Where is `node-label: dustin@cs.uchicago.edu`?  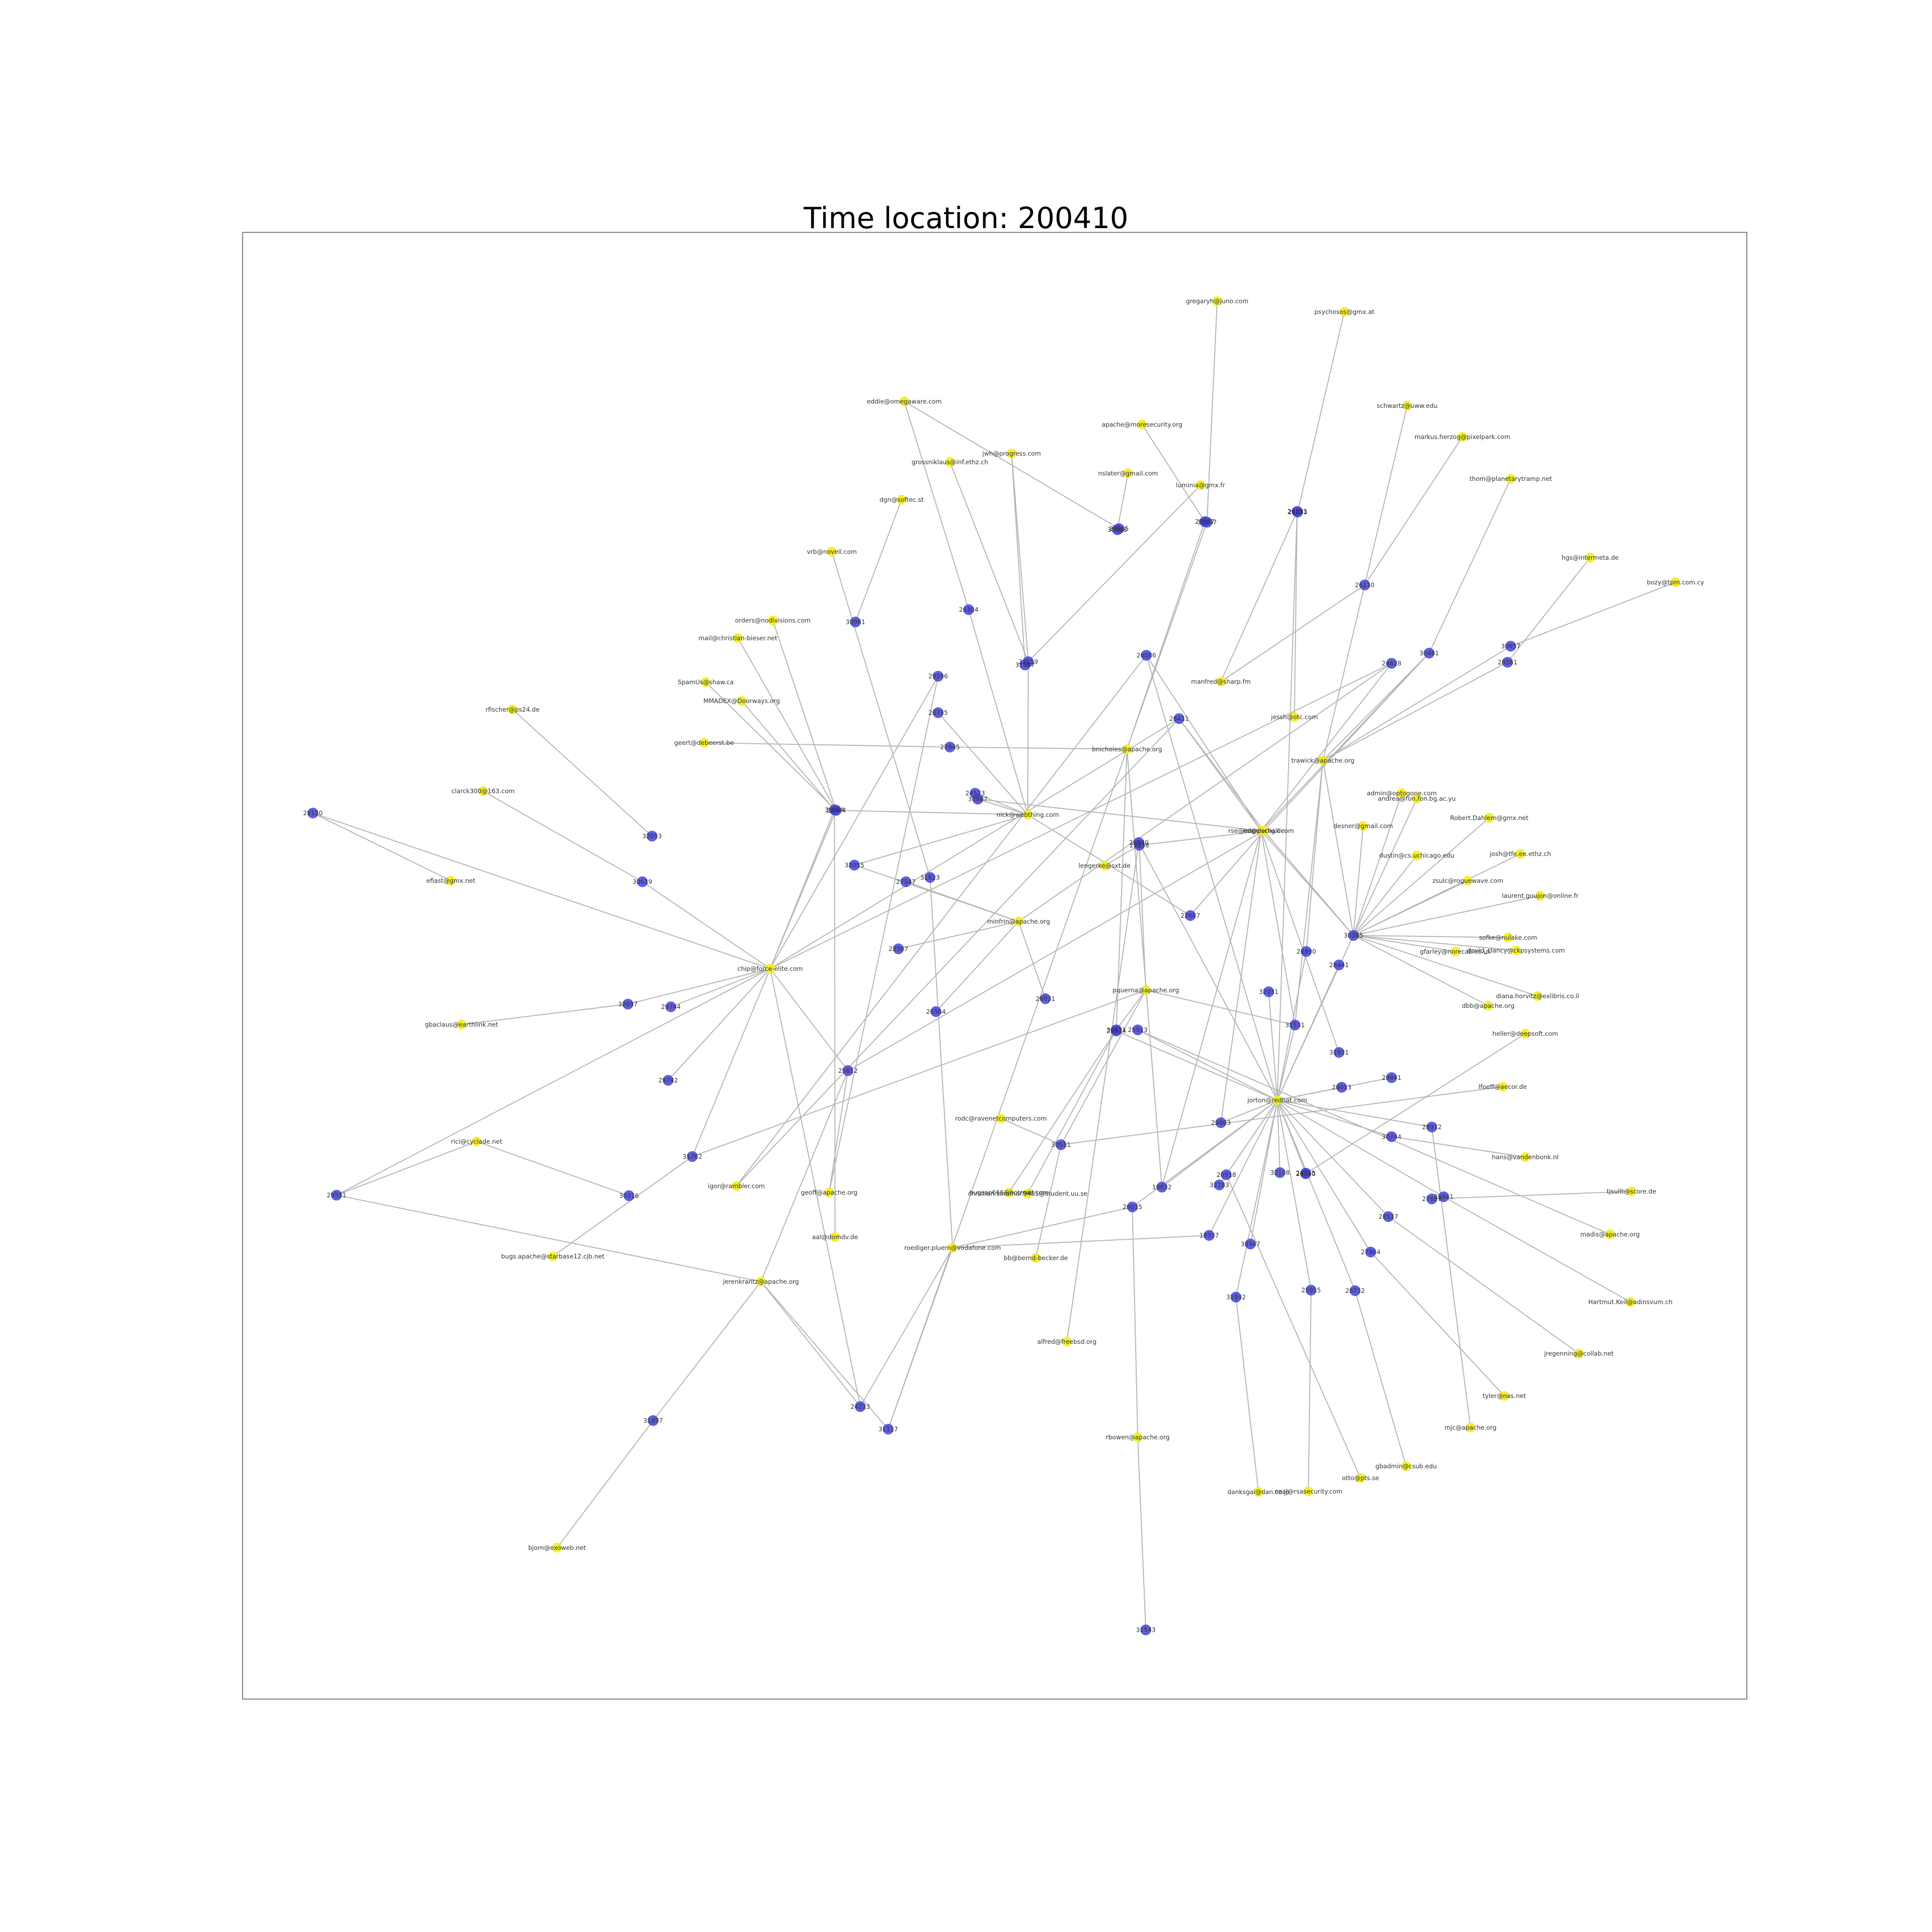 node-label: dustin@cs.uchicago.edu is located at coordinates (1416, 855).